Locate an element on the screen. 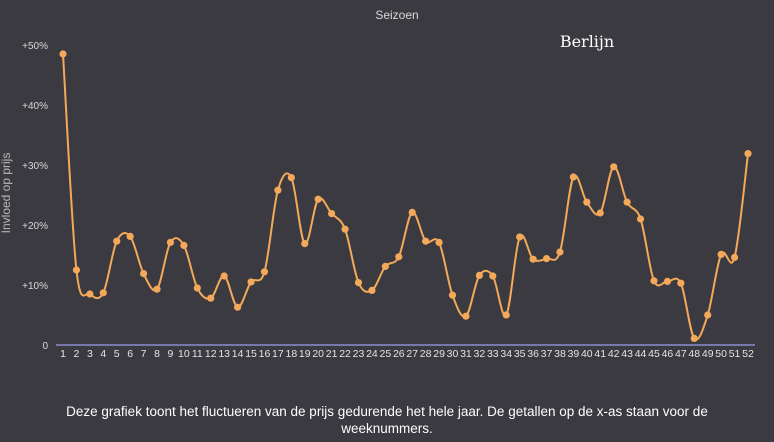 The width and height of the screenshot is (774, 442). x-tick-label: 6 is located at coordinates (130, 354).